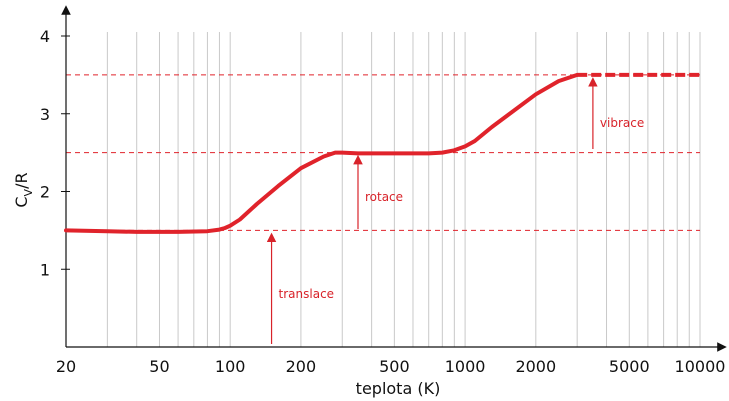  Describe the element at coordinates (159, 366) in the screenshot. I see `x-tick-label: 50` at that location.